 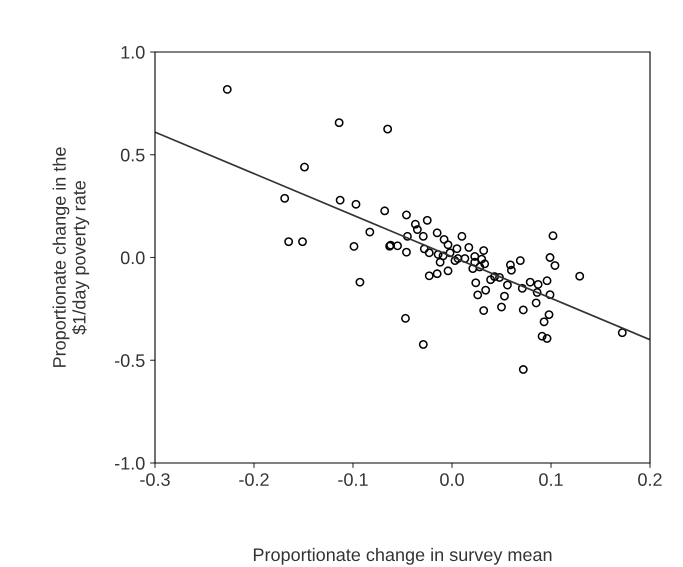 I want to click on x-tick-label: -0.2, so click(x=254, y=479).